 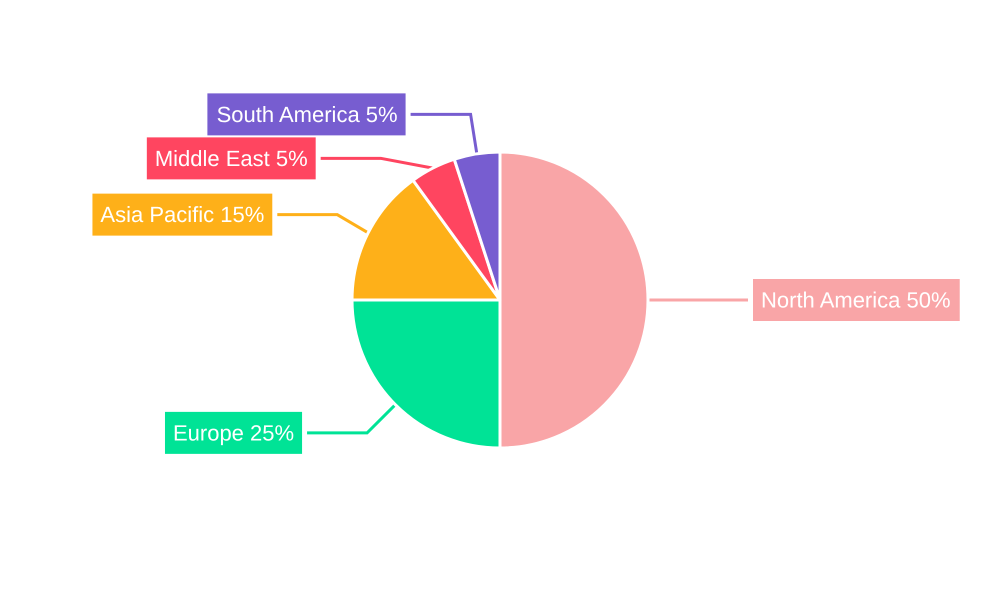 I want to click on slice-label: Middle East 5%, so click(x=231, y=158).